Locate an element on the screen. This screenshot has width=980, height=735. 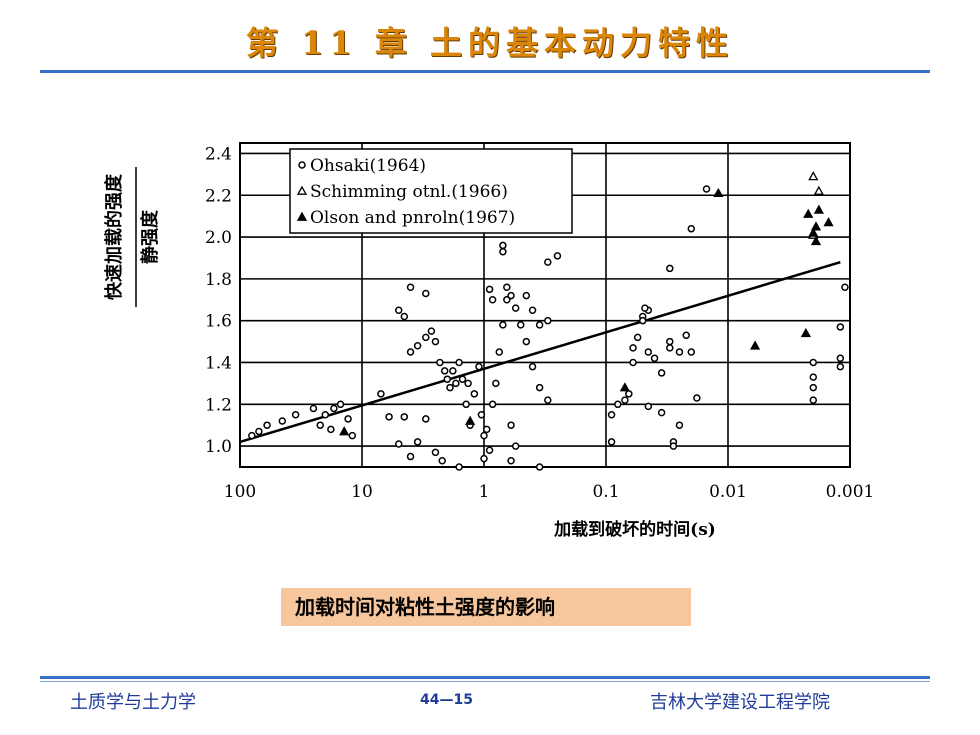
footer-divider is located at coordinates (485, 677).